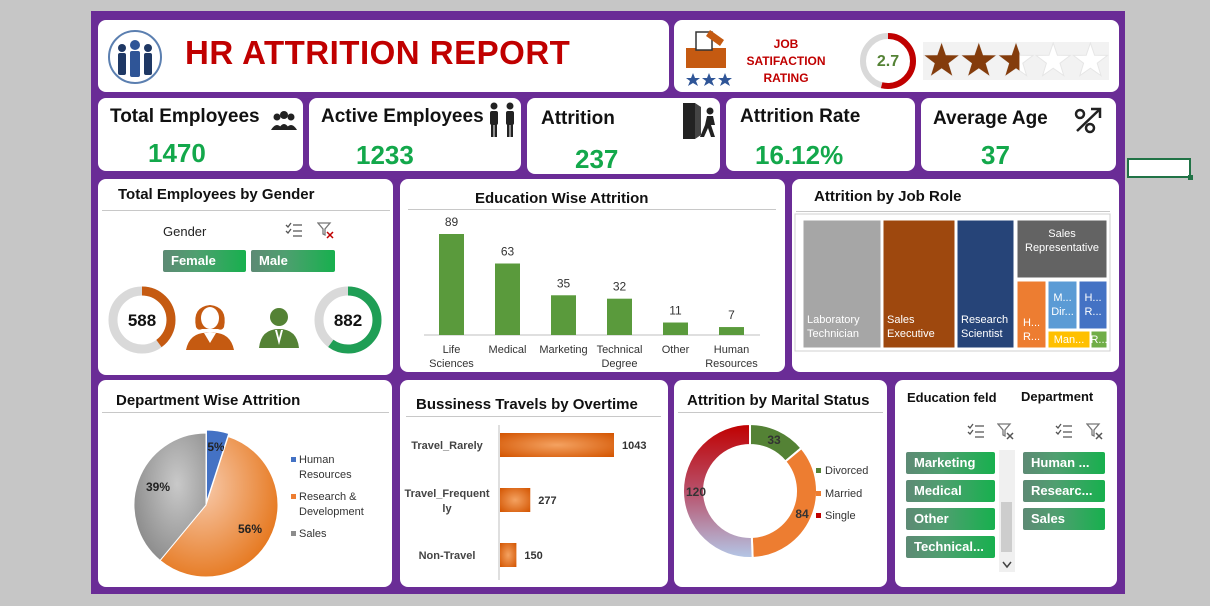 The height and width of the screenshot is (606, 1210). I want to click on travel-category-label: Travel_Rarely, so click(447, 446).